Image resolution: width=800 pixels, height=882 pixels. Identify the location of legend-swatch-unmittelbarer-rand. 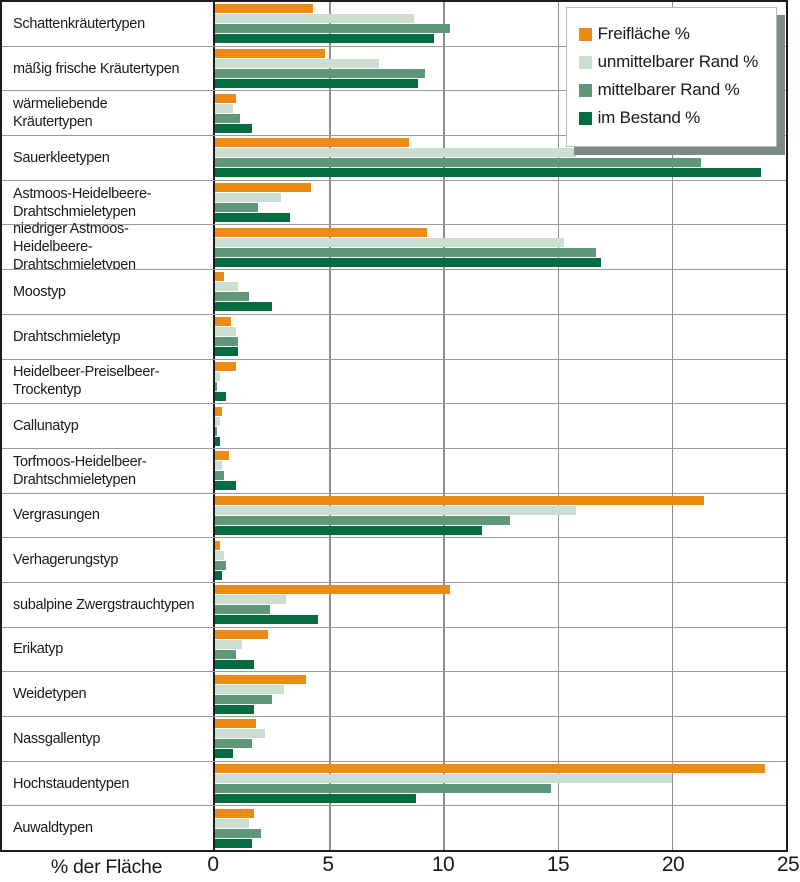
(585, 62).